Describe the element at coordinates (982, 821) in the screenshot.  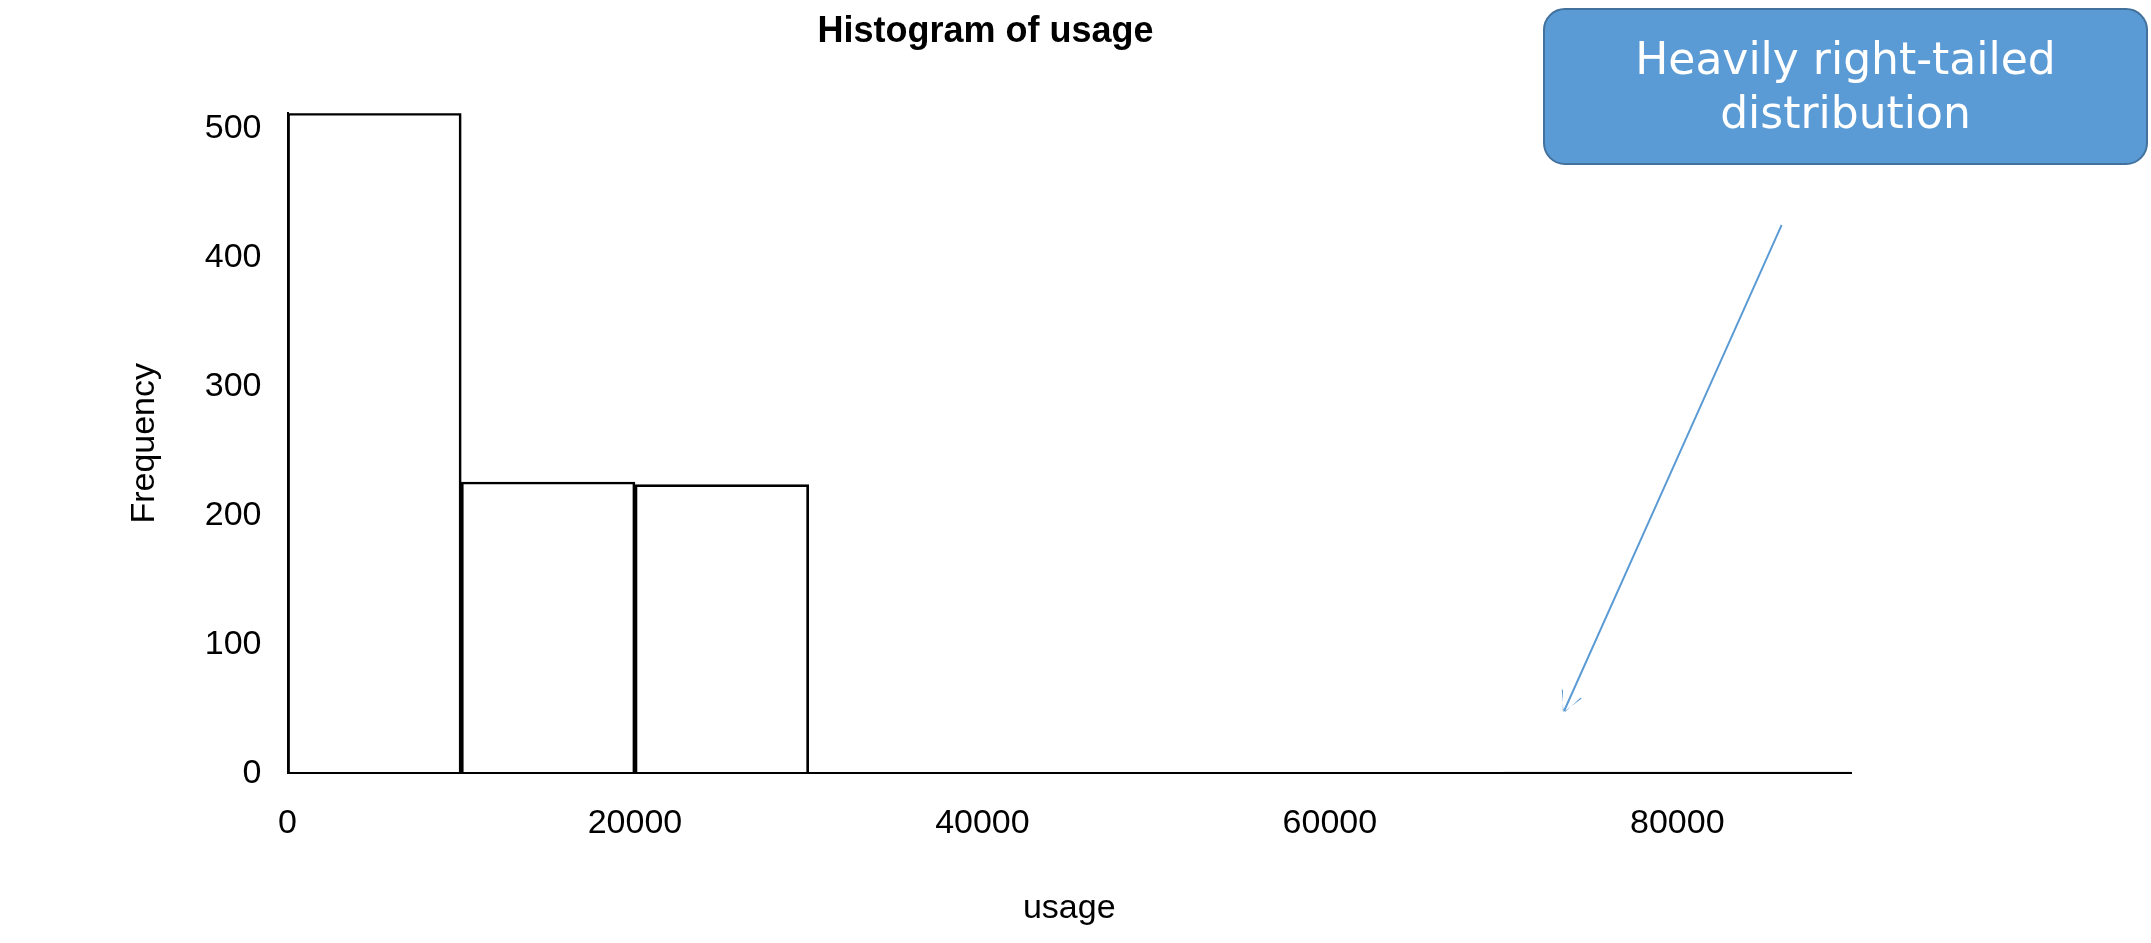
I see `x-tick-label: 40000` at that location.